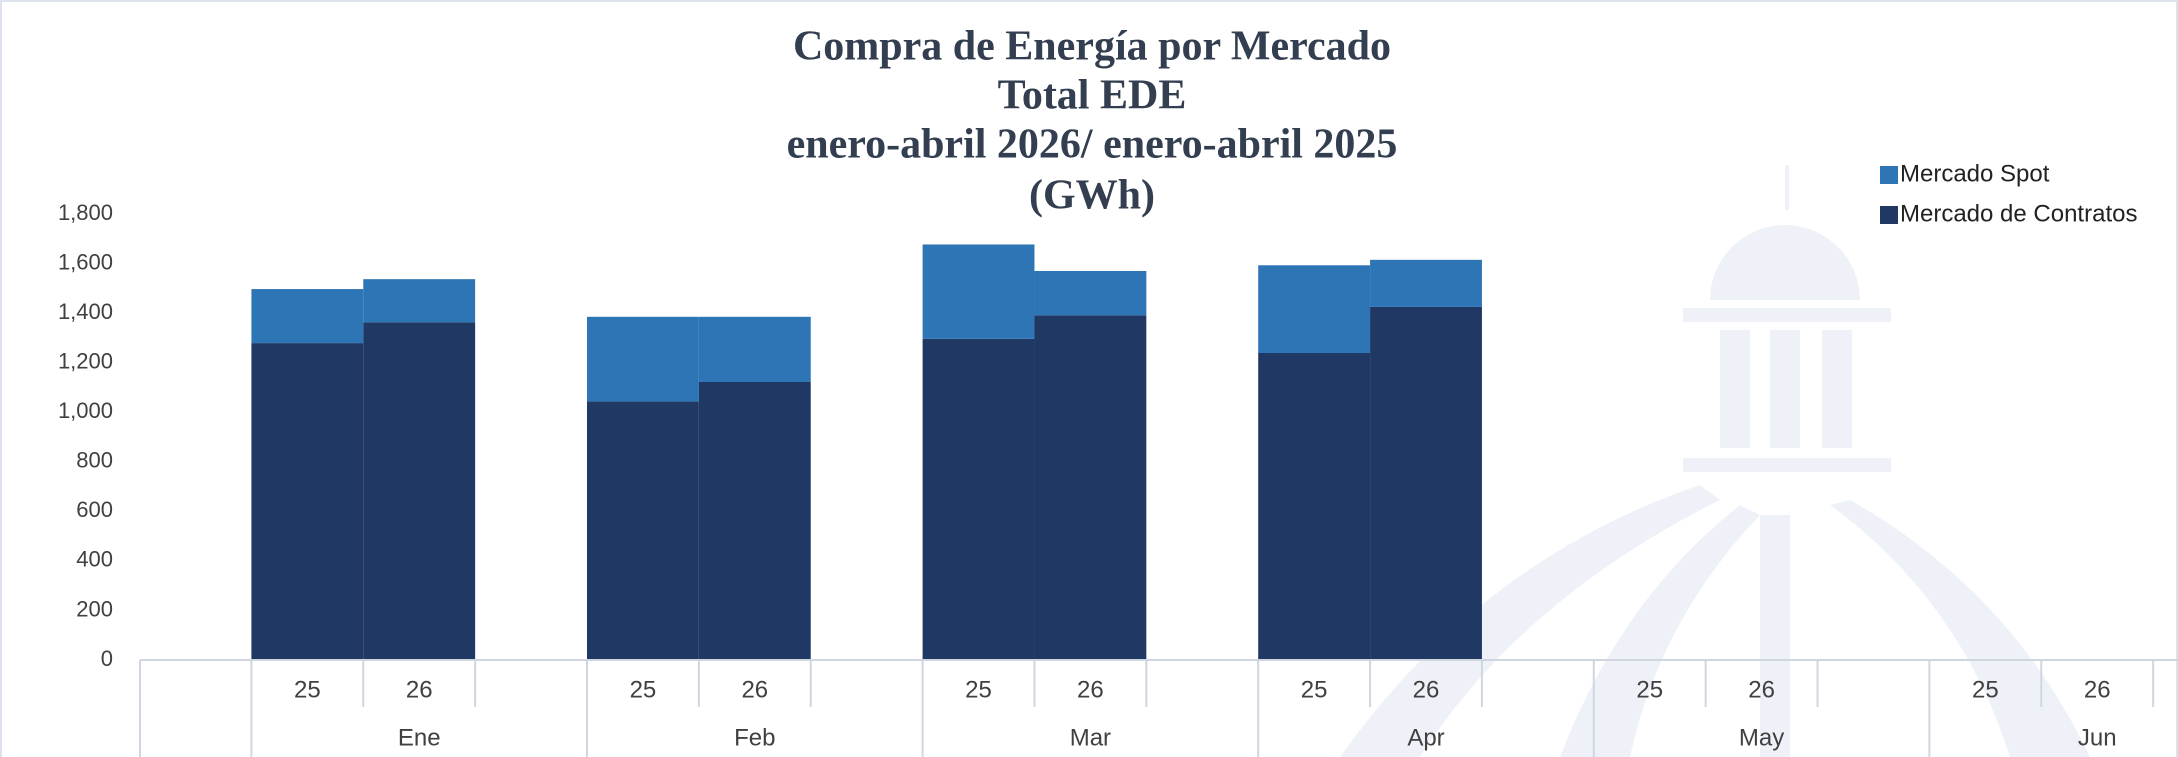 The width and height of the screenshot is (2178, 757). What do you see at coordinates (2097, 737) in the screenshot?
I see `x-group-label: Jun` at bounding box center [2097, 737].